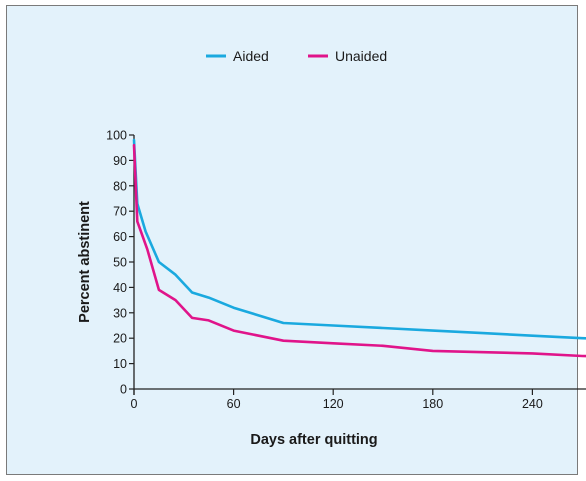 The image size is (586, 481). I want to click on y-tick-label: 70, so click(120, 212).